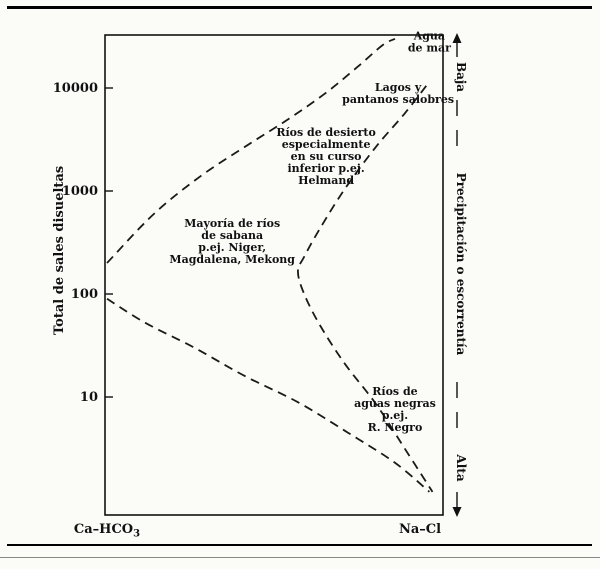  What do you see at coordinates (461, 264) in the screenshot?
I see `right-axis-label-precipitacion: Precipitación o escorrentía` at bounding box center [461, 264].